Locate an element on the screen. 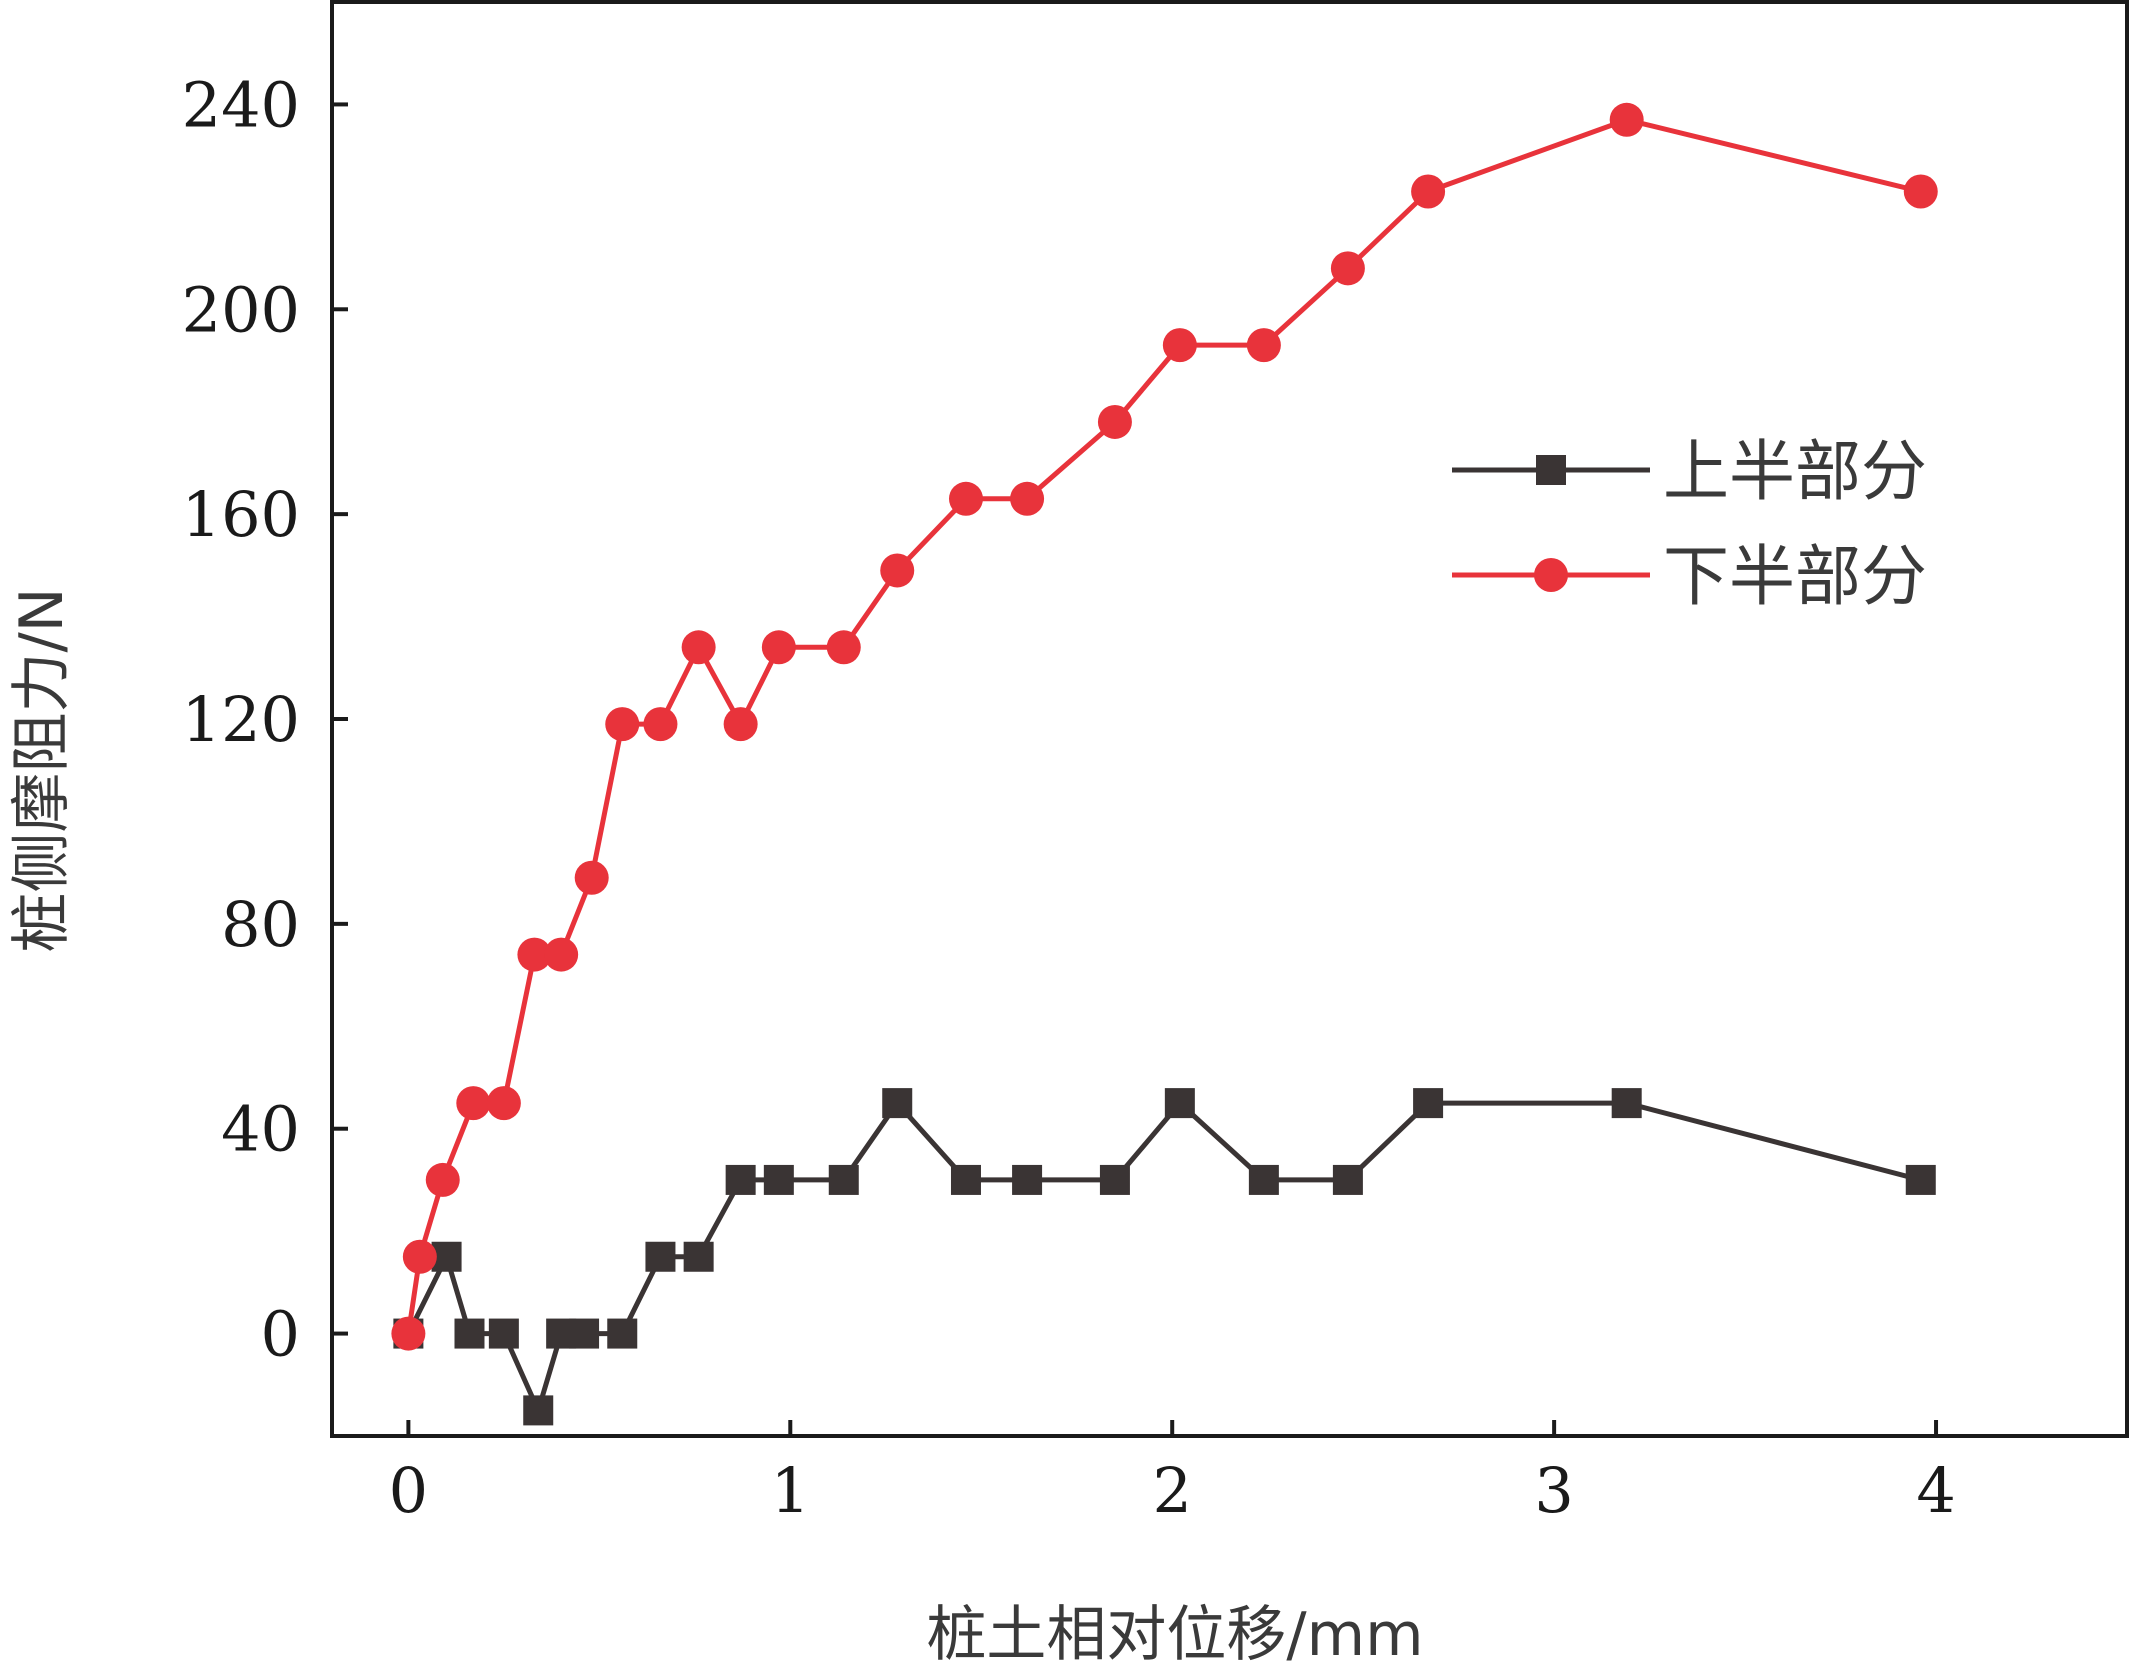 This screenshot has width=2130, height=1665. y-tick-label: 200 is located at coordinates (241, 309).